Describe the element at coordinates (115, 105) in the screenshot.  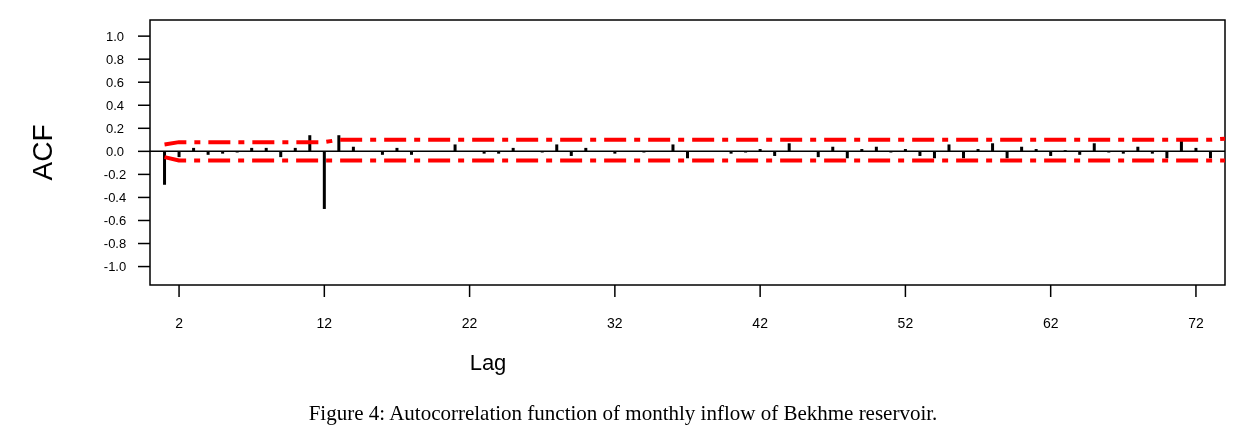
I see `y-tick-label: 0.4` at that location.